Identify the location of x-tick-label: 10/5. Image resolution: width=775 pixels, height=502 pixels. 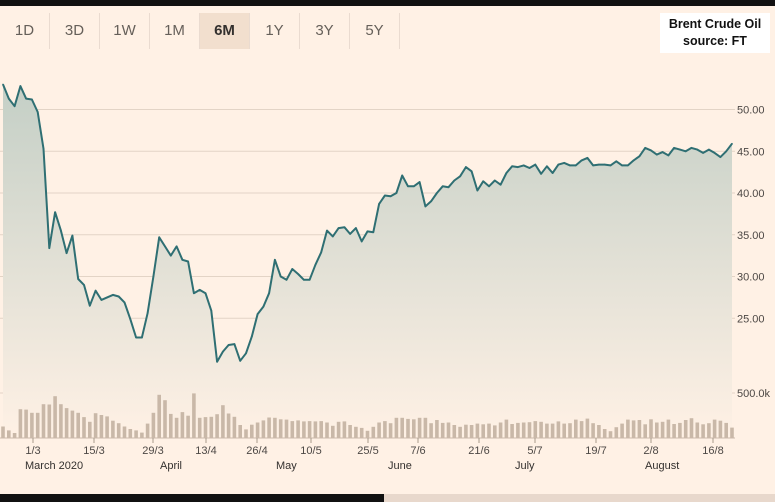
(310, 451).